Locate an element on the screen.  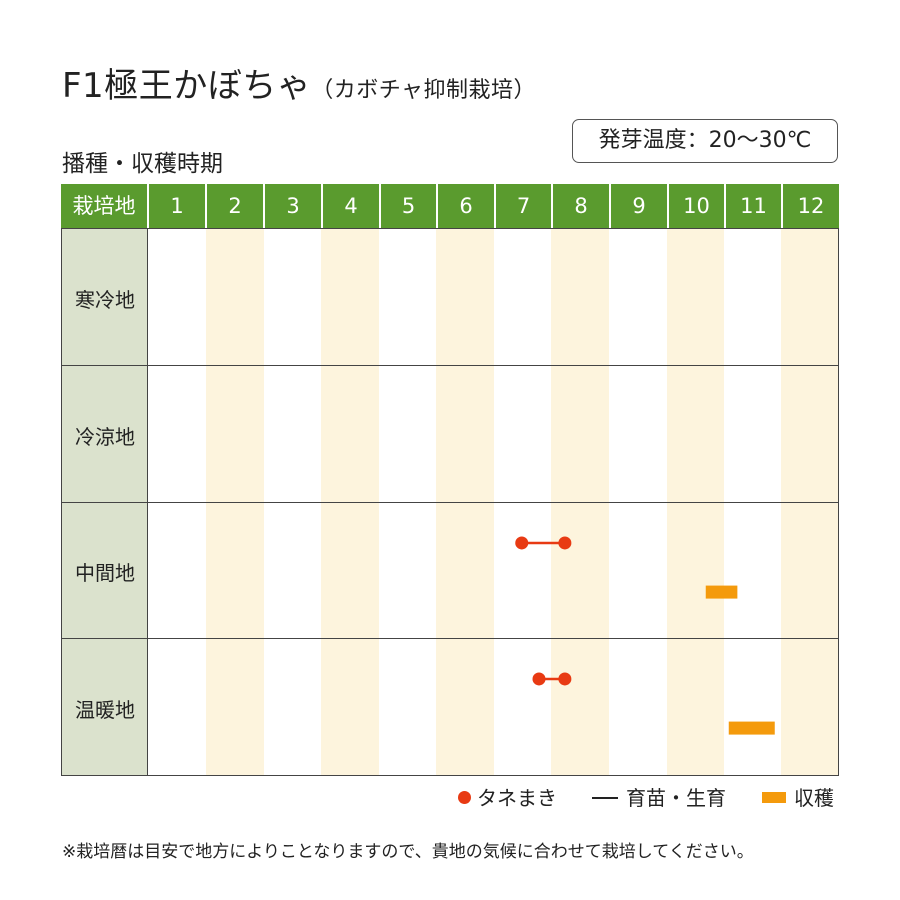
legend-sowing-dot is located at coordinates (464, 797).